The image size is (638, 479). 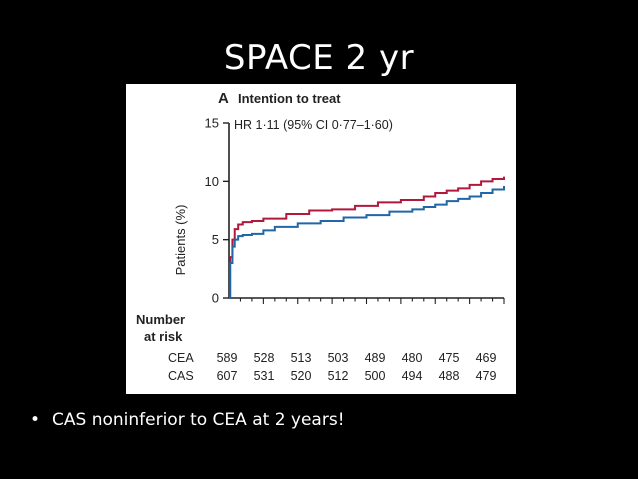 What do you see at coordinates (223, 98) in the screenshot?
I see `panel-label: A` at bounding box center [223, 98].